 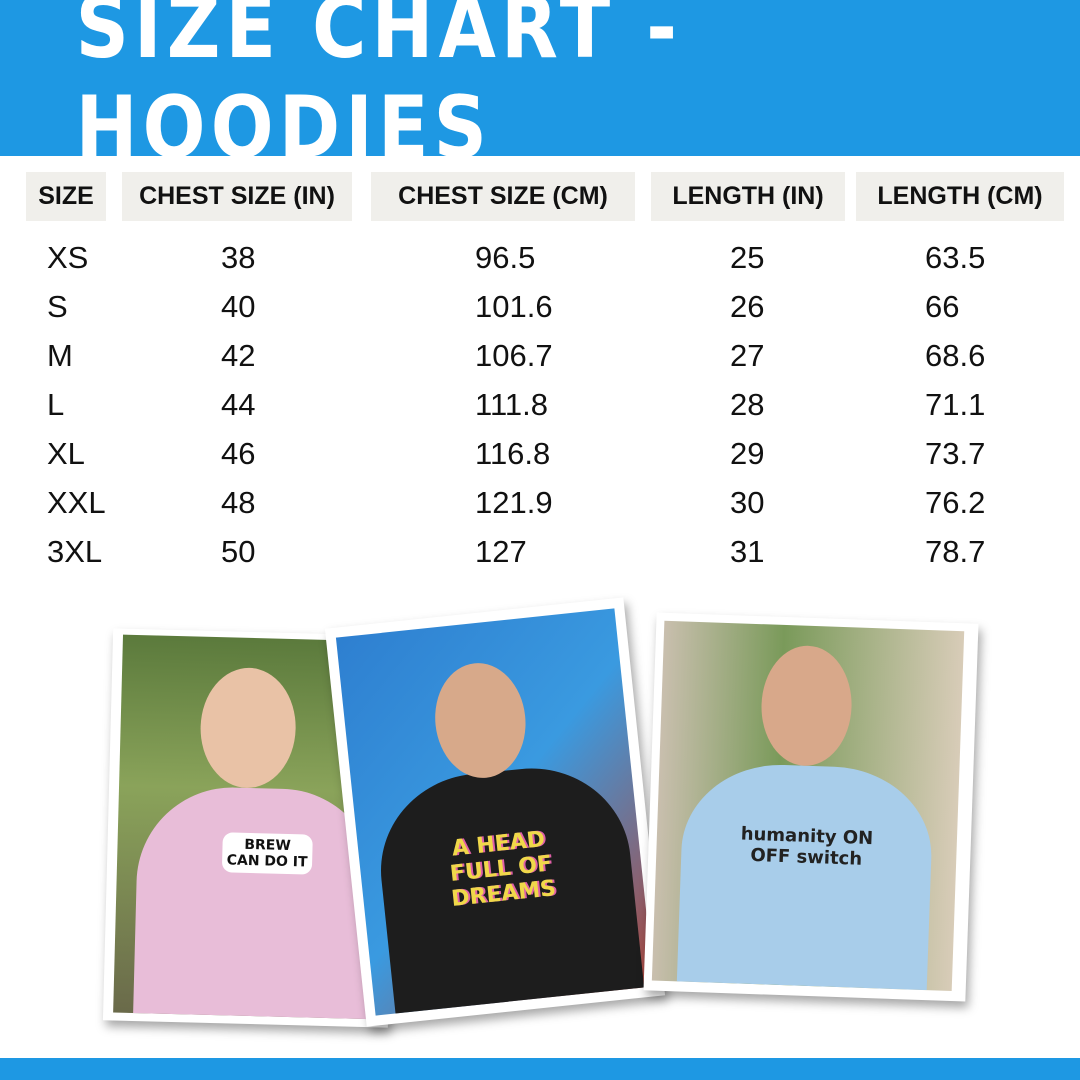 I want to click on table-cell: 127, so click(x=501, y=551).